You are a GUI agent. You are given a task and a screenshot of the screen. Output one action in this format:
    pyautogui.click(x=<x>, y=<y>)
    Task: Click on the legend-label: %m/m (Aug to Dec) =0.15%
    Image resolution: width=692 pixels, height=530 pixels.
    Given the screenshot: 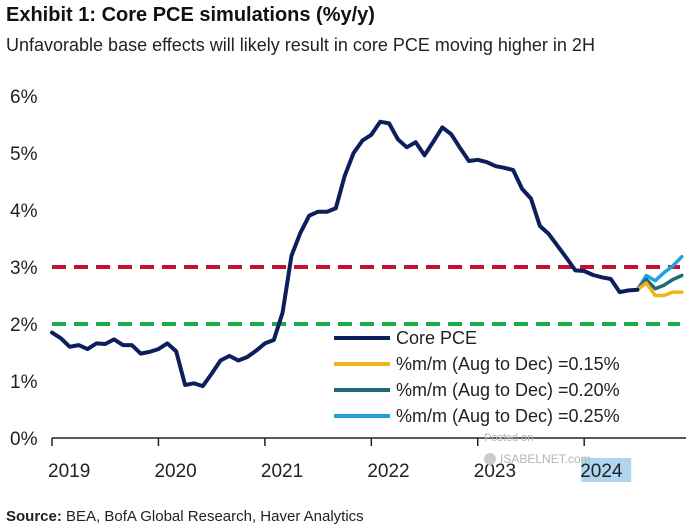 What is the action you would take?
    pyautogui.click(x=508, y=364)
    